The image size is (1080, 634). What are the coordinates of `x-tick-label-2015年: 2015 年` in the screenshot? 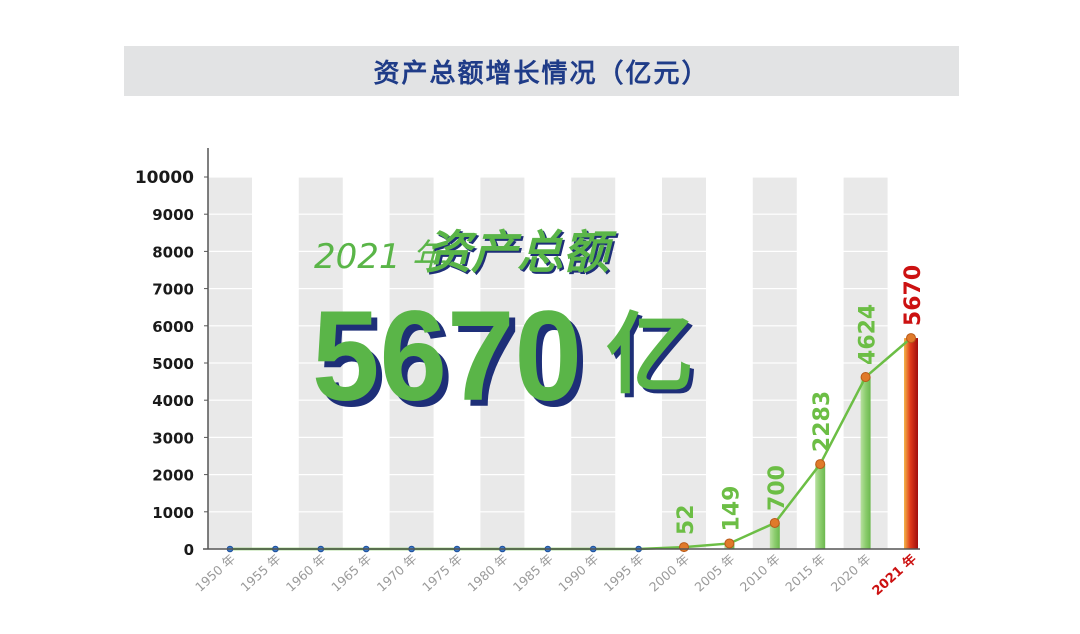 It's located at (805, 572).